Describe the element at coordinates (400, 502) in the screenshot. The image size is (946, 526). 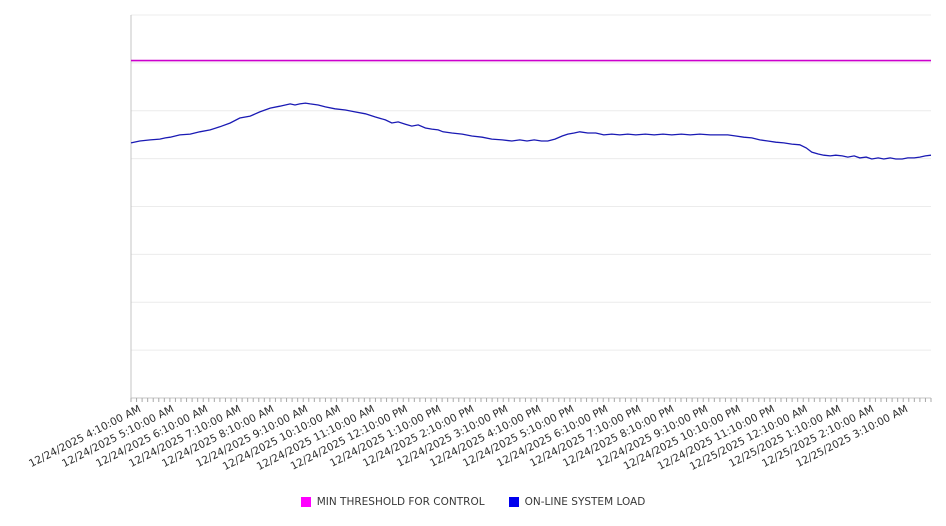
I see `legend-label-min-threshold: MIN THRESHOLD FOR CONTROL` at that location.